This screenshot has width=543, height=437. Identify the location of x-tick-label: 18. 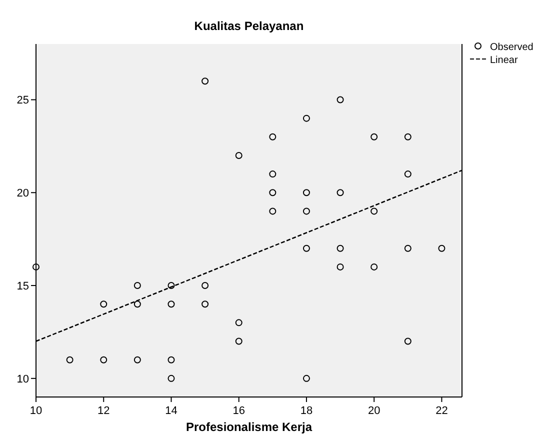
(306, 411).